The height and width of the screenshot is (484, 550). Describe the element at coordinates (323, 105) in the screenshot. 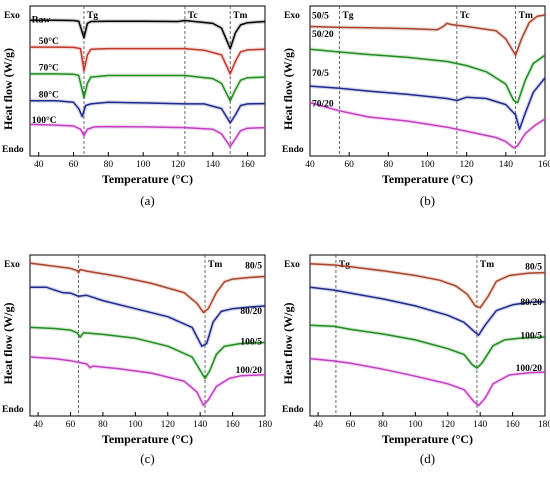

I see `series-label: 70/20` at that location.